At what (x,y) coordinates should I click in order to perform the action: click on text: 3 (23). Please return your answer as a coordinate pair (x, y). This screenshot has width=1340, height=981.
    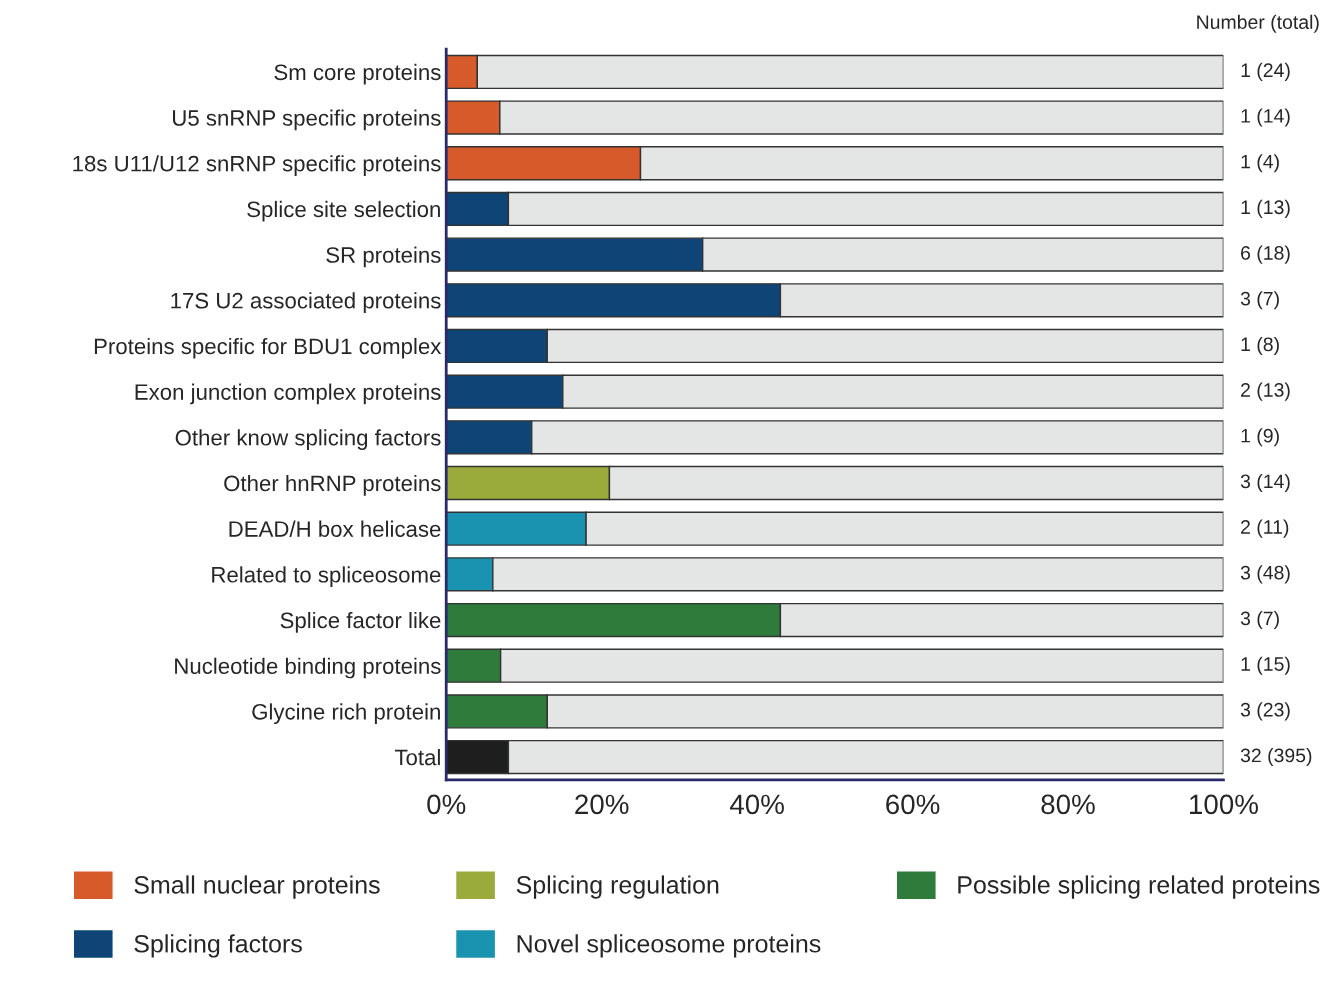
    Looking at the image, I should click on (1265, 711).